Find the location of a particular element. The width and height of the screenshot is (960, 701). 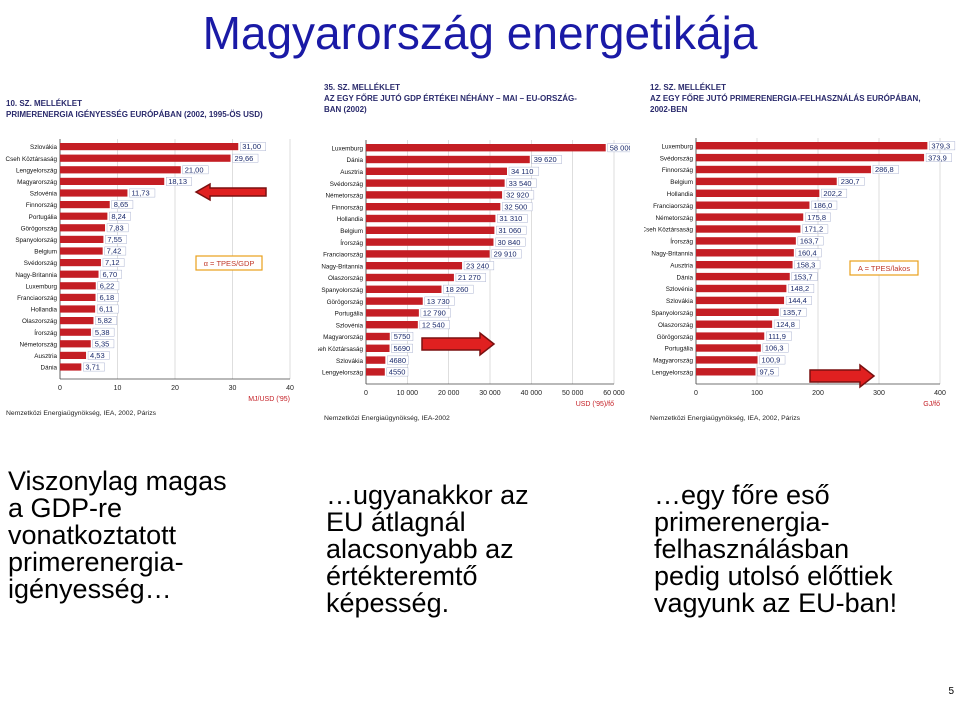

data-label: 5750 is located at coordinates (402, 336).